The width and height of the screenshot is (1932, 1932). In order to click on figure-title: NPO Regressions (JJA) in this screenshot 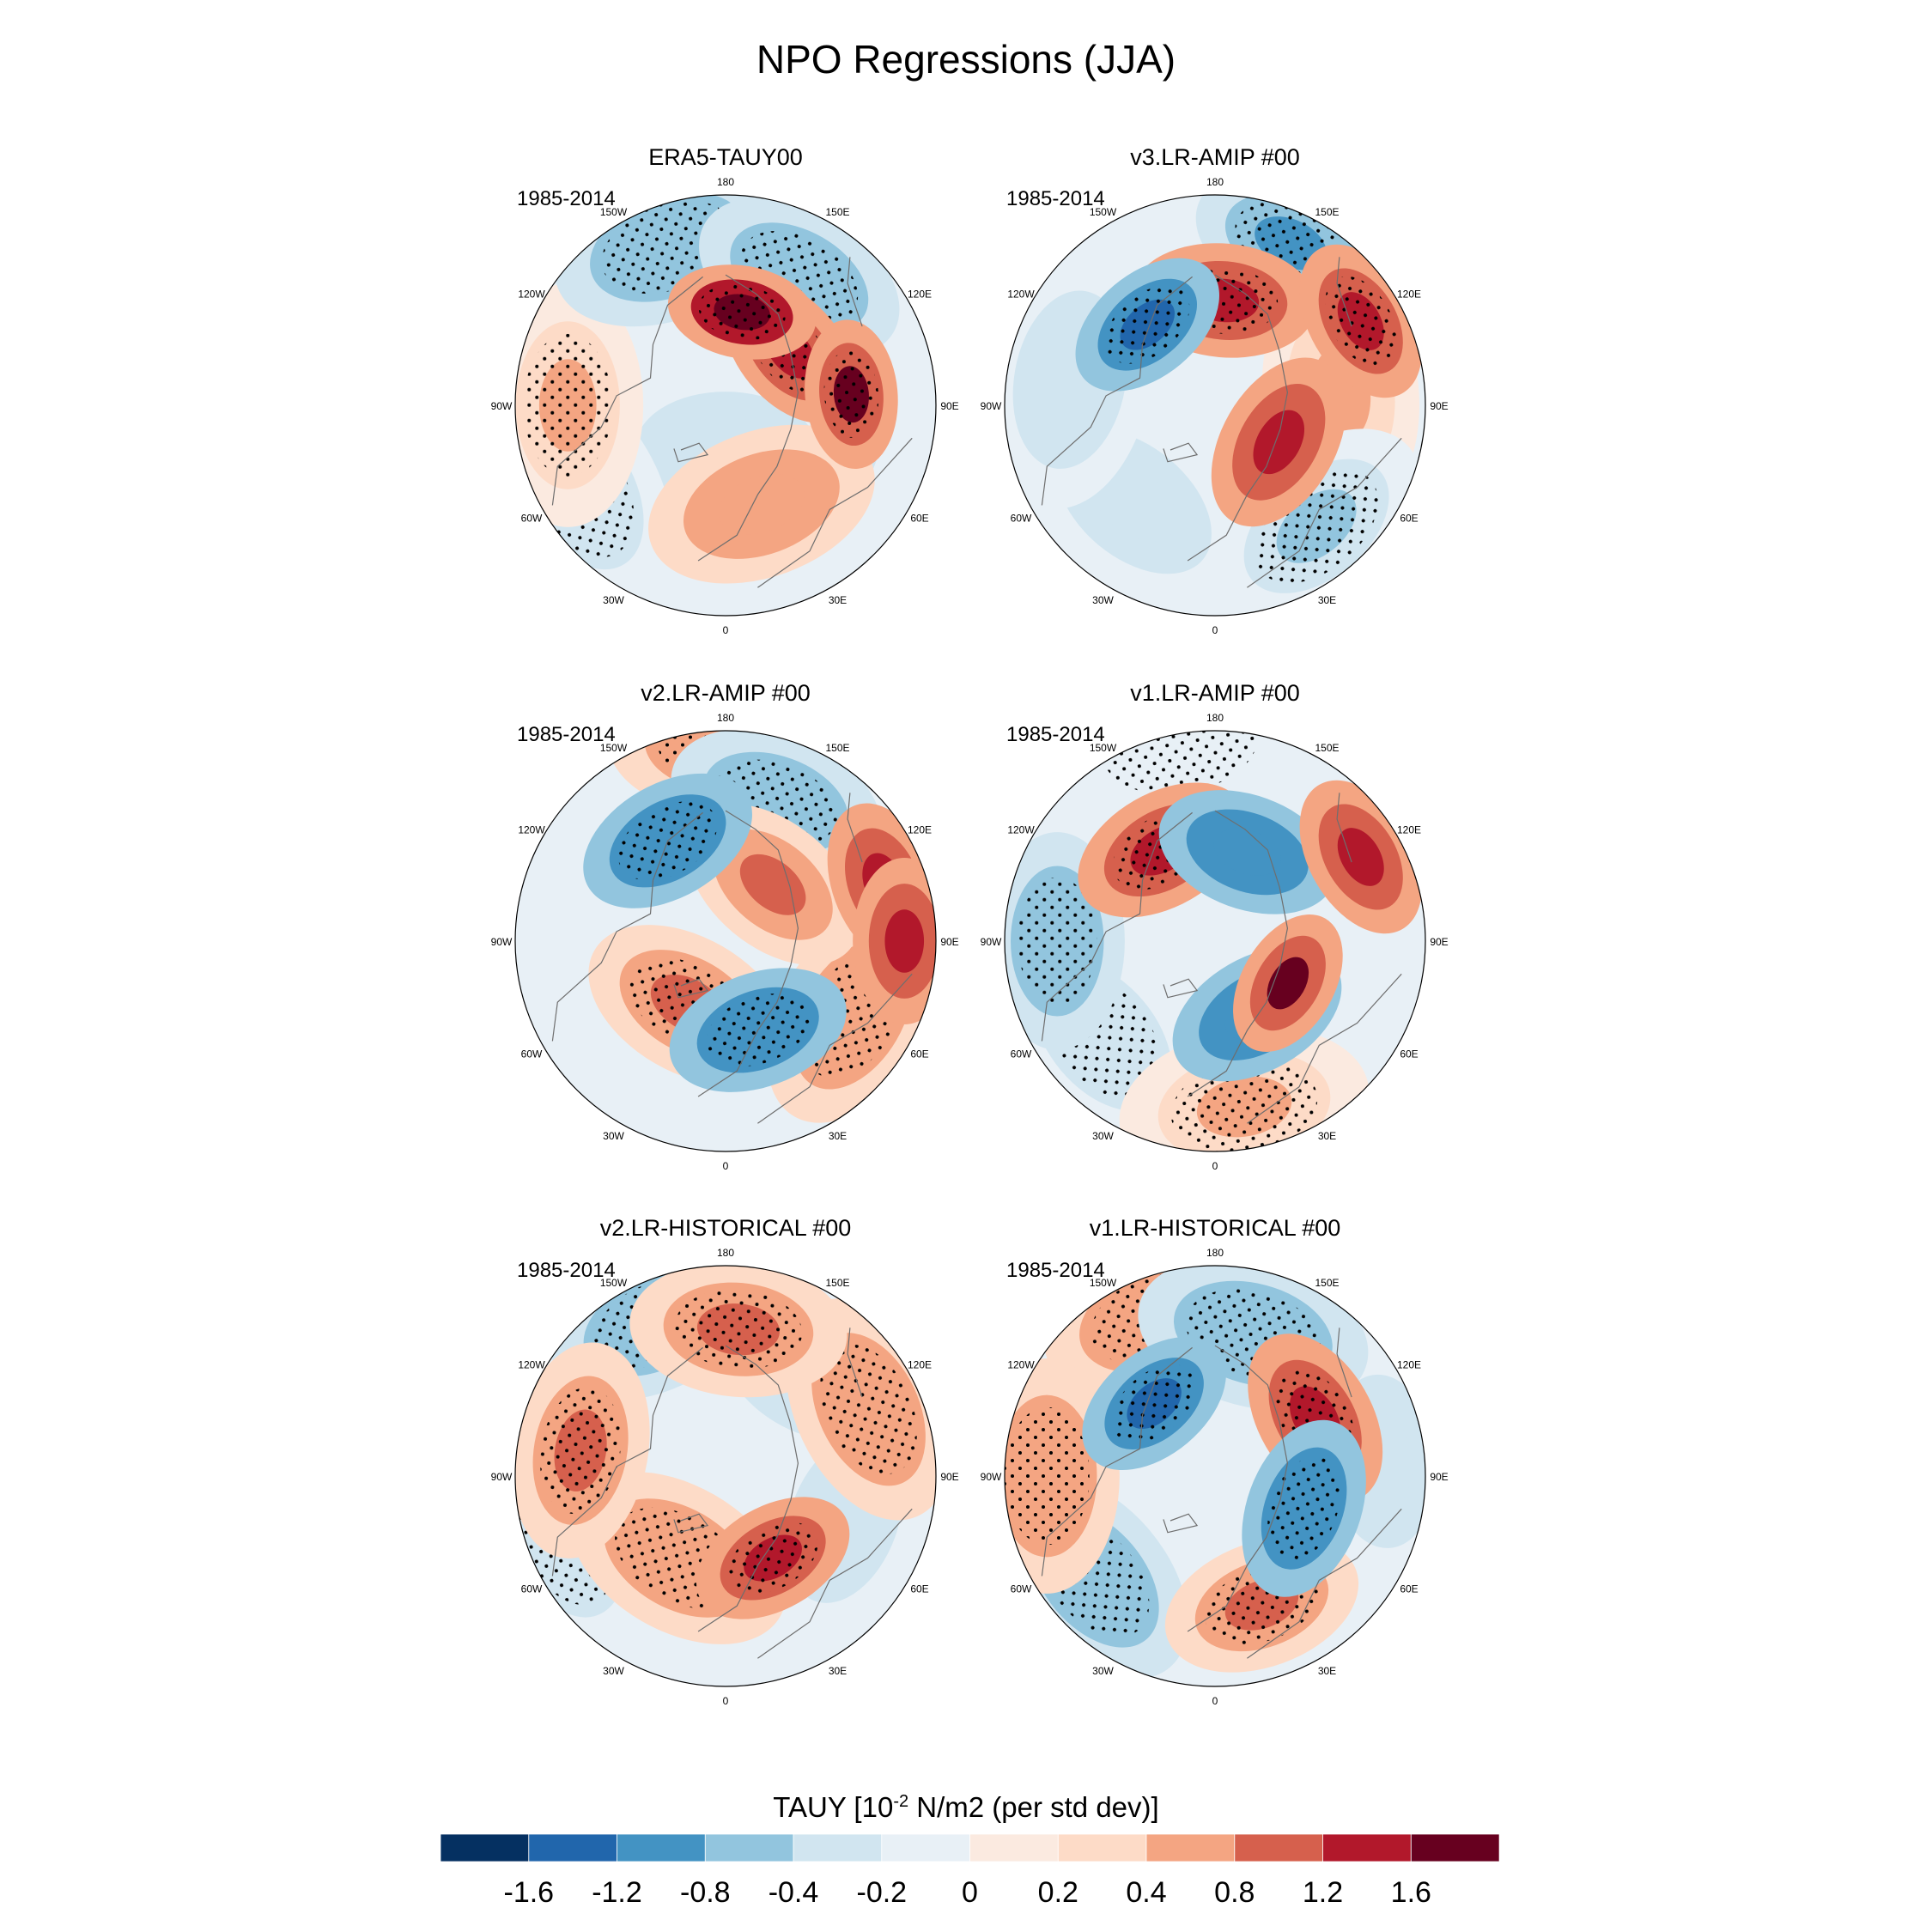, I will do `click(966, 59)`.